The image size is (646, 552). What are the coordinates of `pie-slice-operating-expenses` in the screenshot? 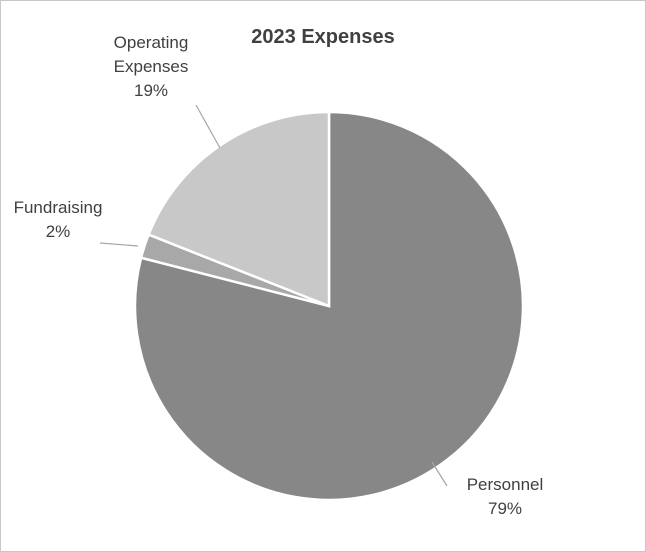 It's located at (238, 209).